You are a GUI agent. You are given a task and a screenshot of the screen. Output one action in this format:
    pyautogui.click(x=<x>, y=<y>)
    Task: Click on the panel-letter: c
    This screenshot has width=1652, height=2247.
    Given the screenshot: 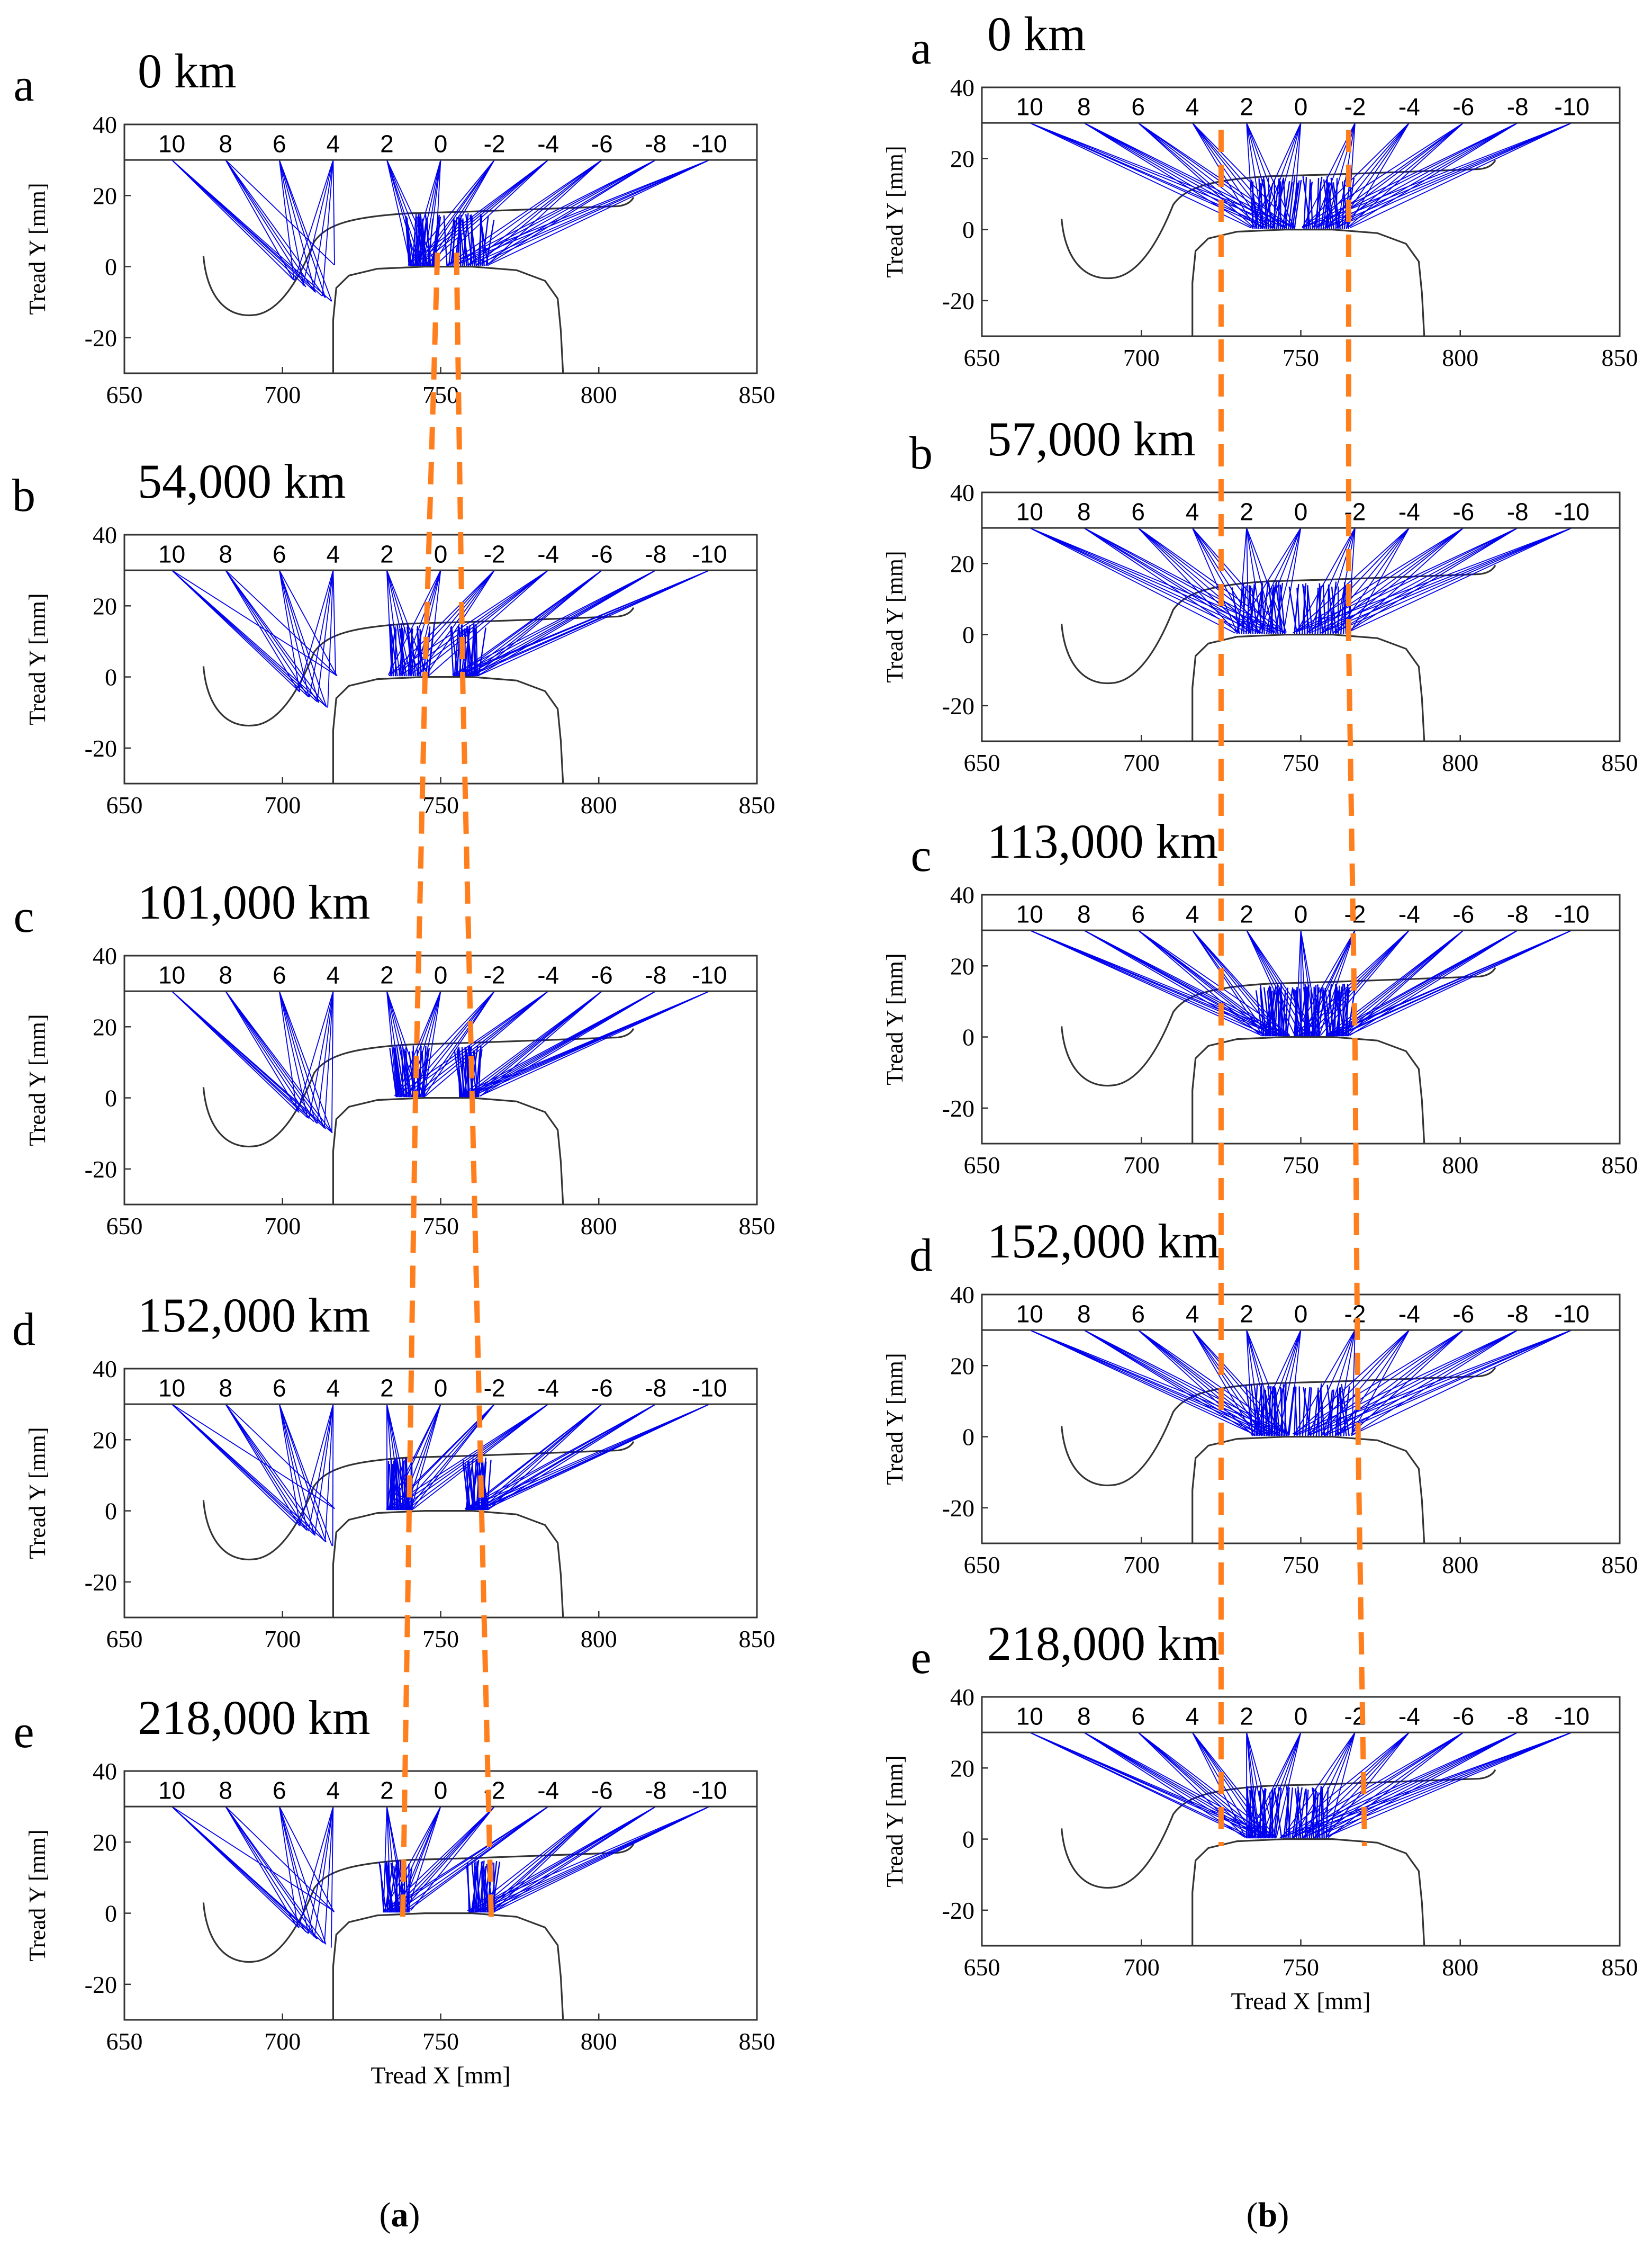 What is the action you would take?
    pyautogui.click(x=921, y=856)
    